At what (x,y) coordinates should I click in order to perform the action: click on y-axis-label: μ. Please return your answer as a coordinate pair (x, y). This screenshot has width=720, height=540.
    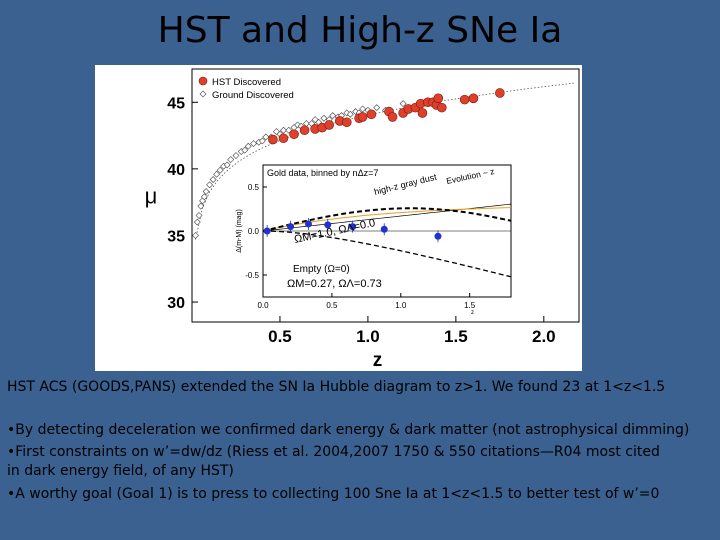
    Looking at the image, I should click on (151, 196).